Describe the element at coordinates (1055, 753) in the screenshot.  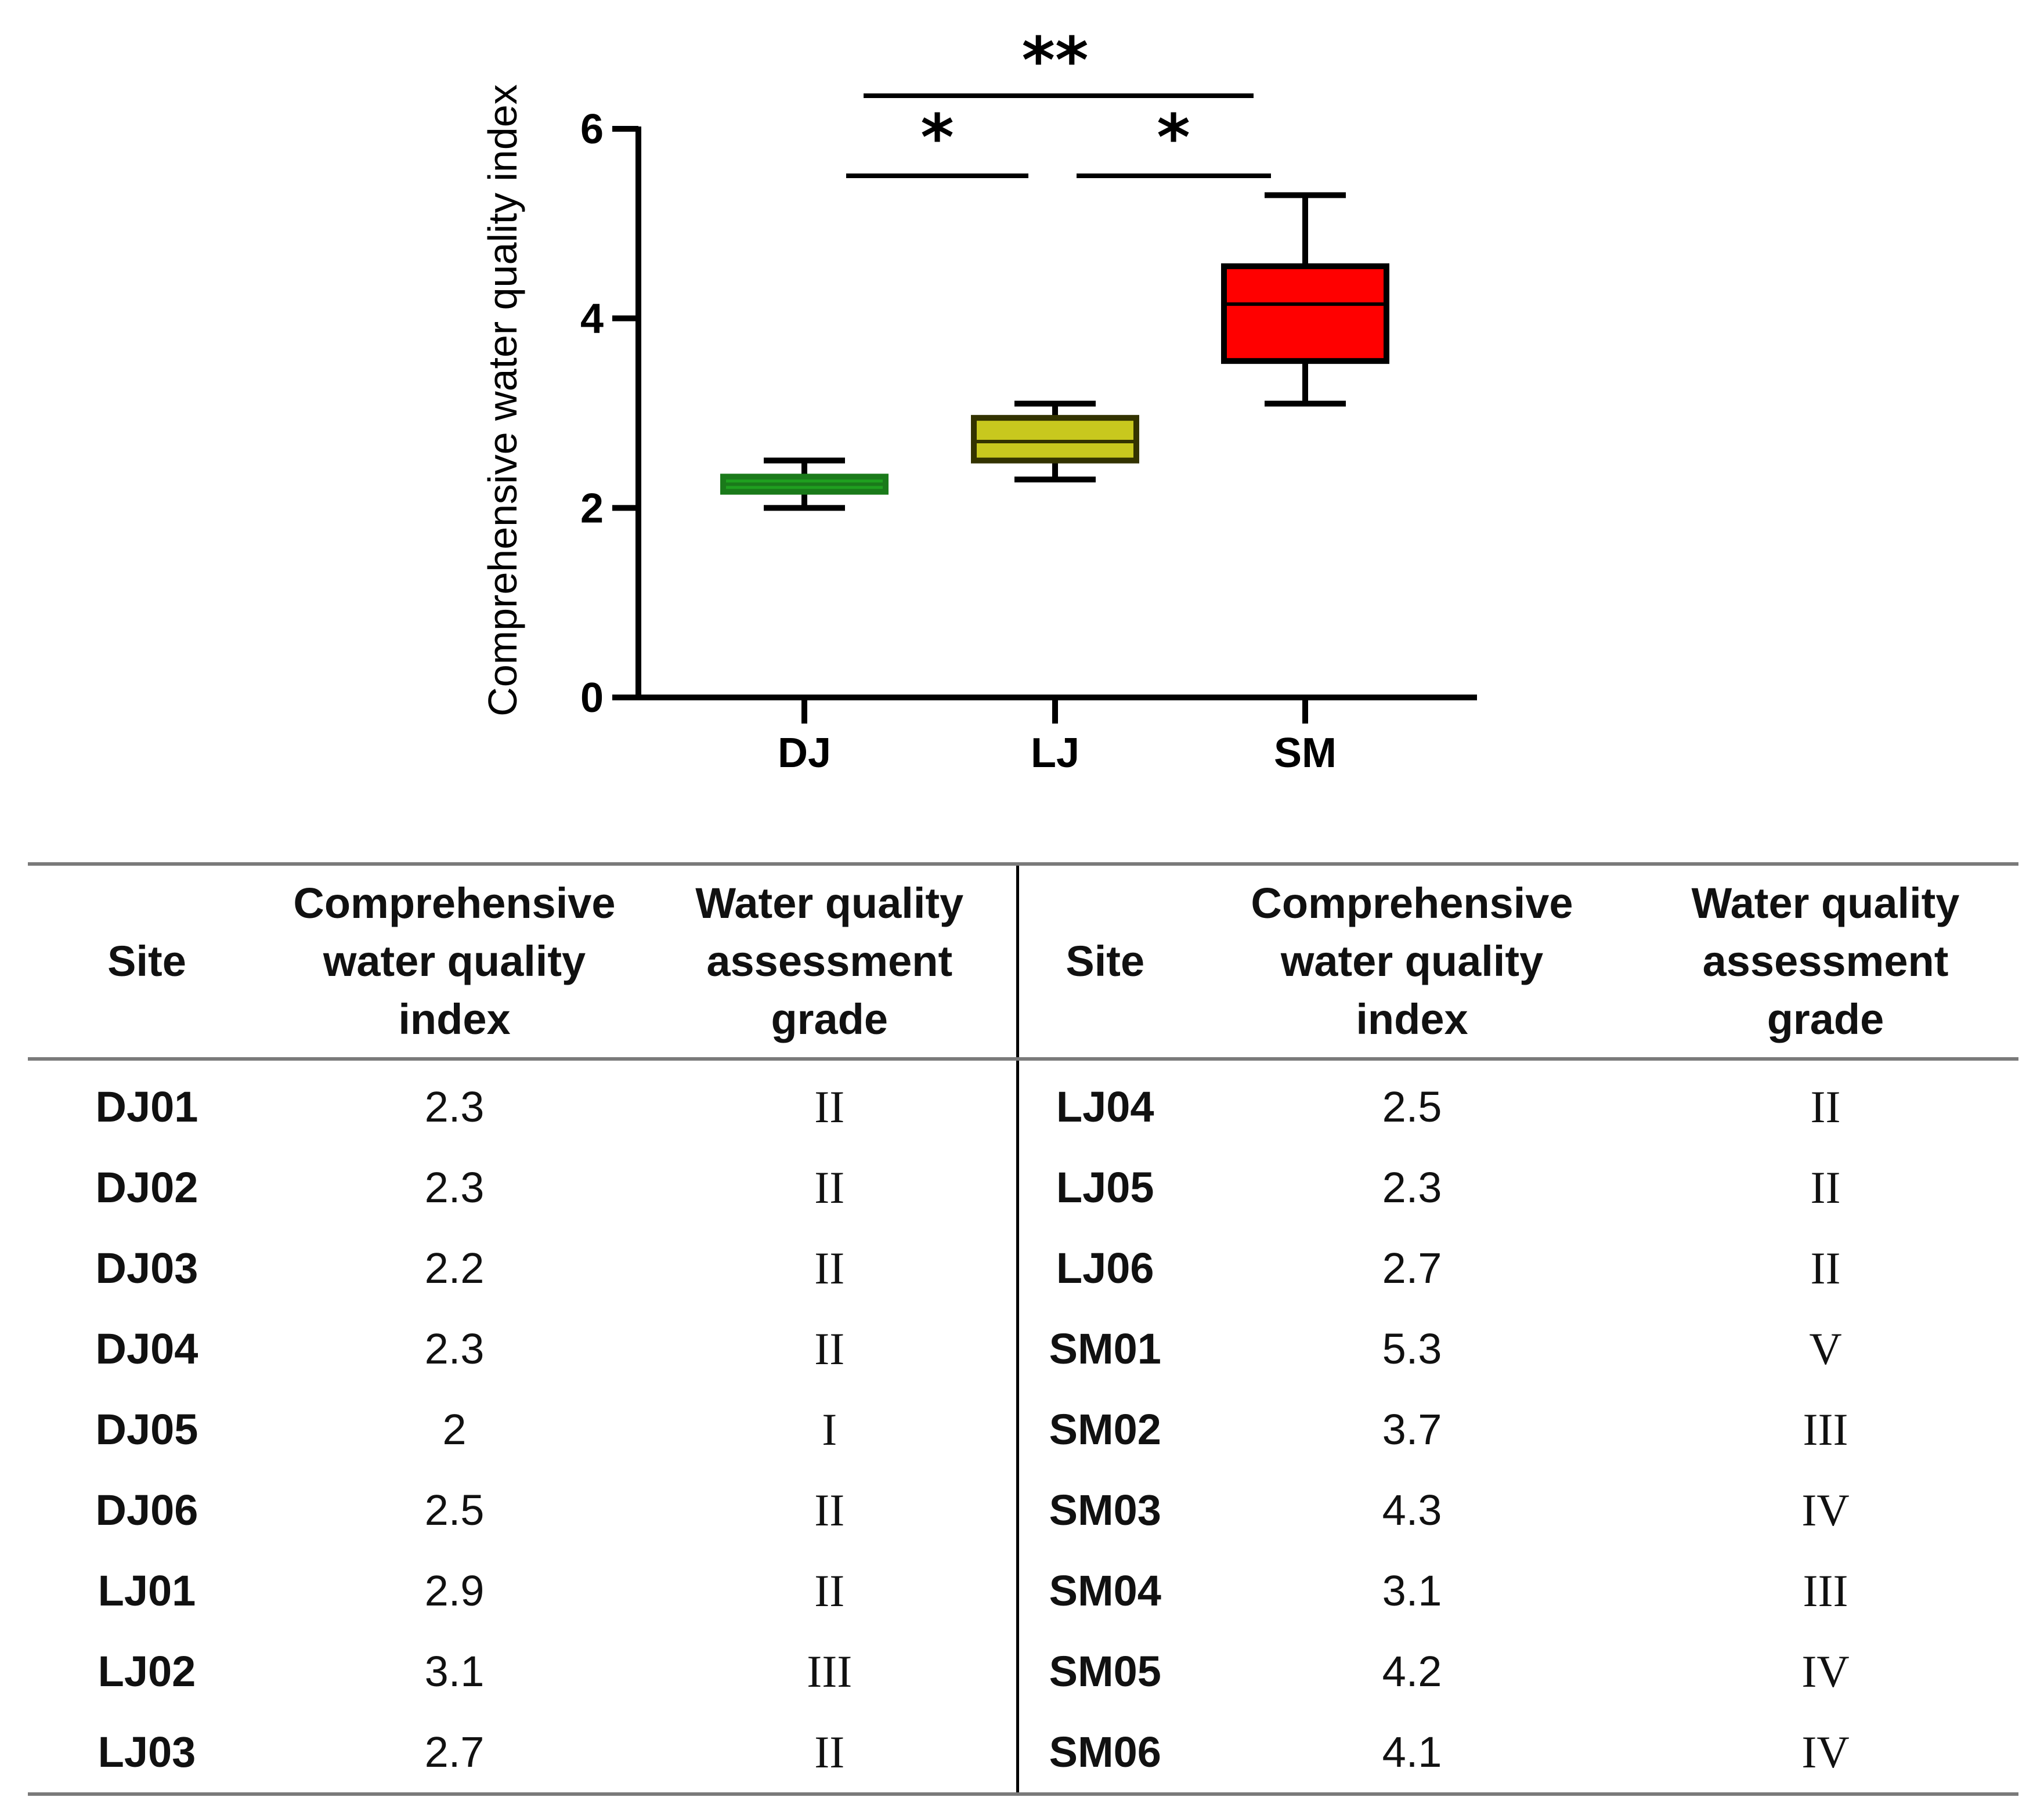
I see `x-tick-label: LJ` at that location.